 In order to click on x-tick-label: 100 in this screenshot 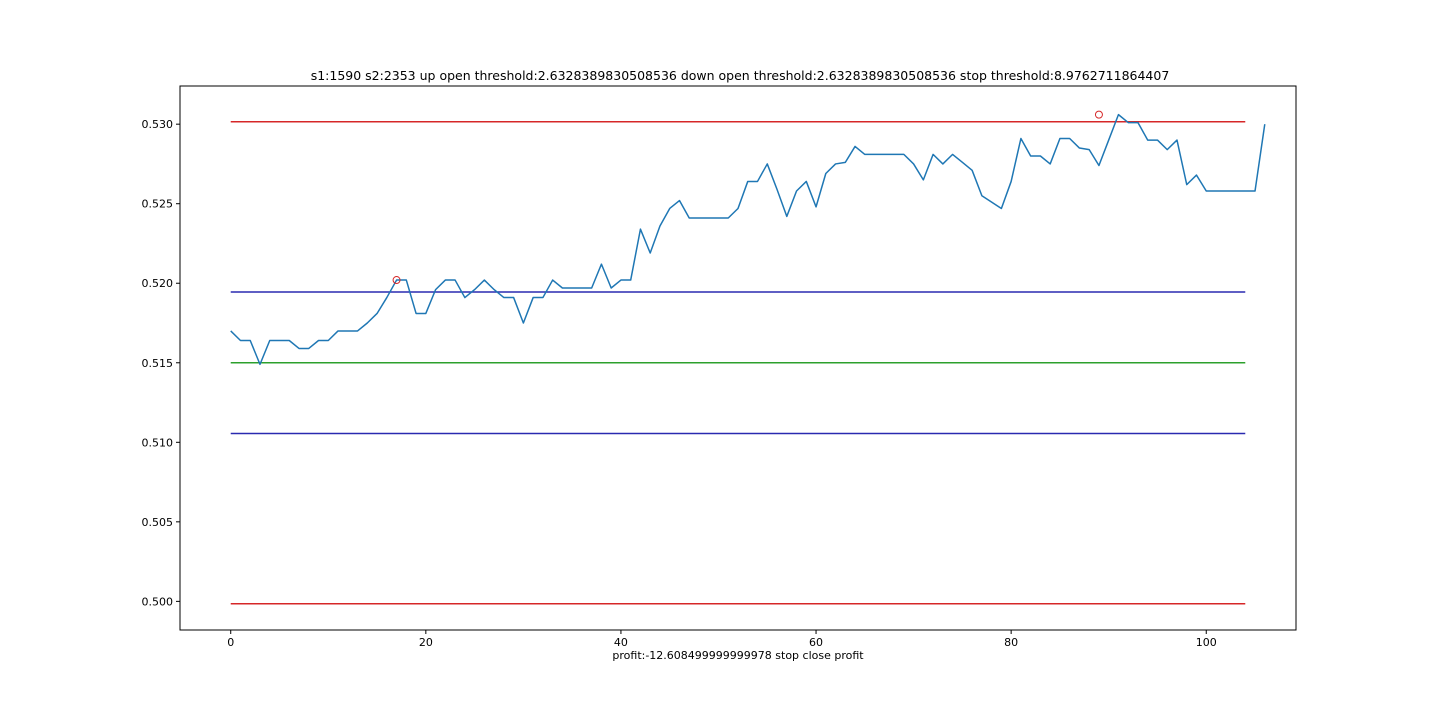, I will do `click(1206, 642)`.